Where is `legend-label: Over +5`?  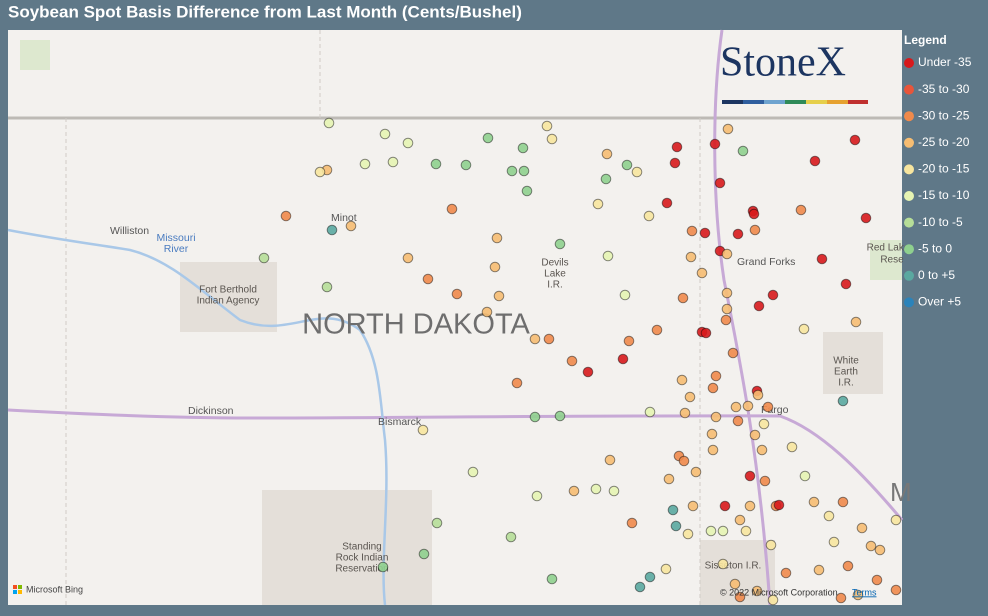
legend-label: Over +5 is located at coordinates (939, 302).